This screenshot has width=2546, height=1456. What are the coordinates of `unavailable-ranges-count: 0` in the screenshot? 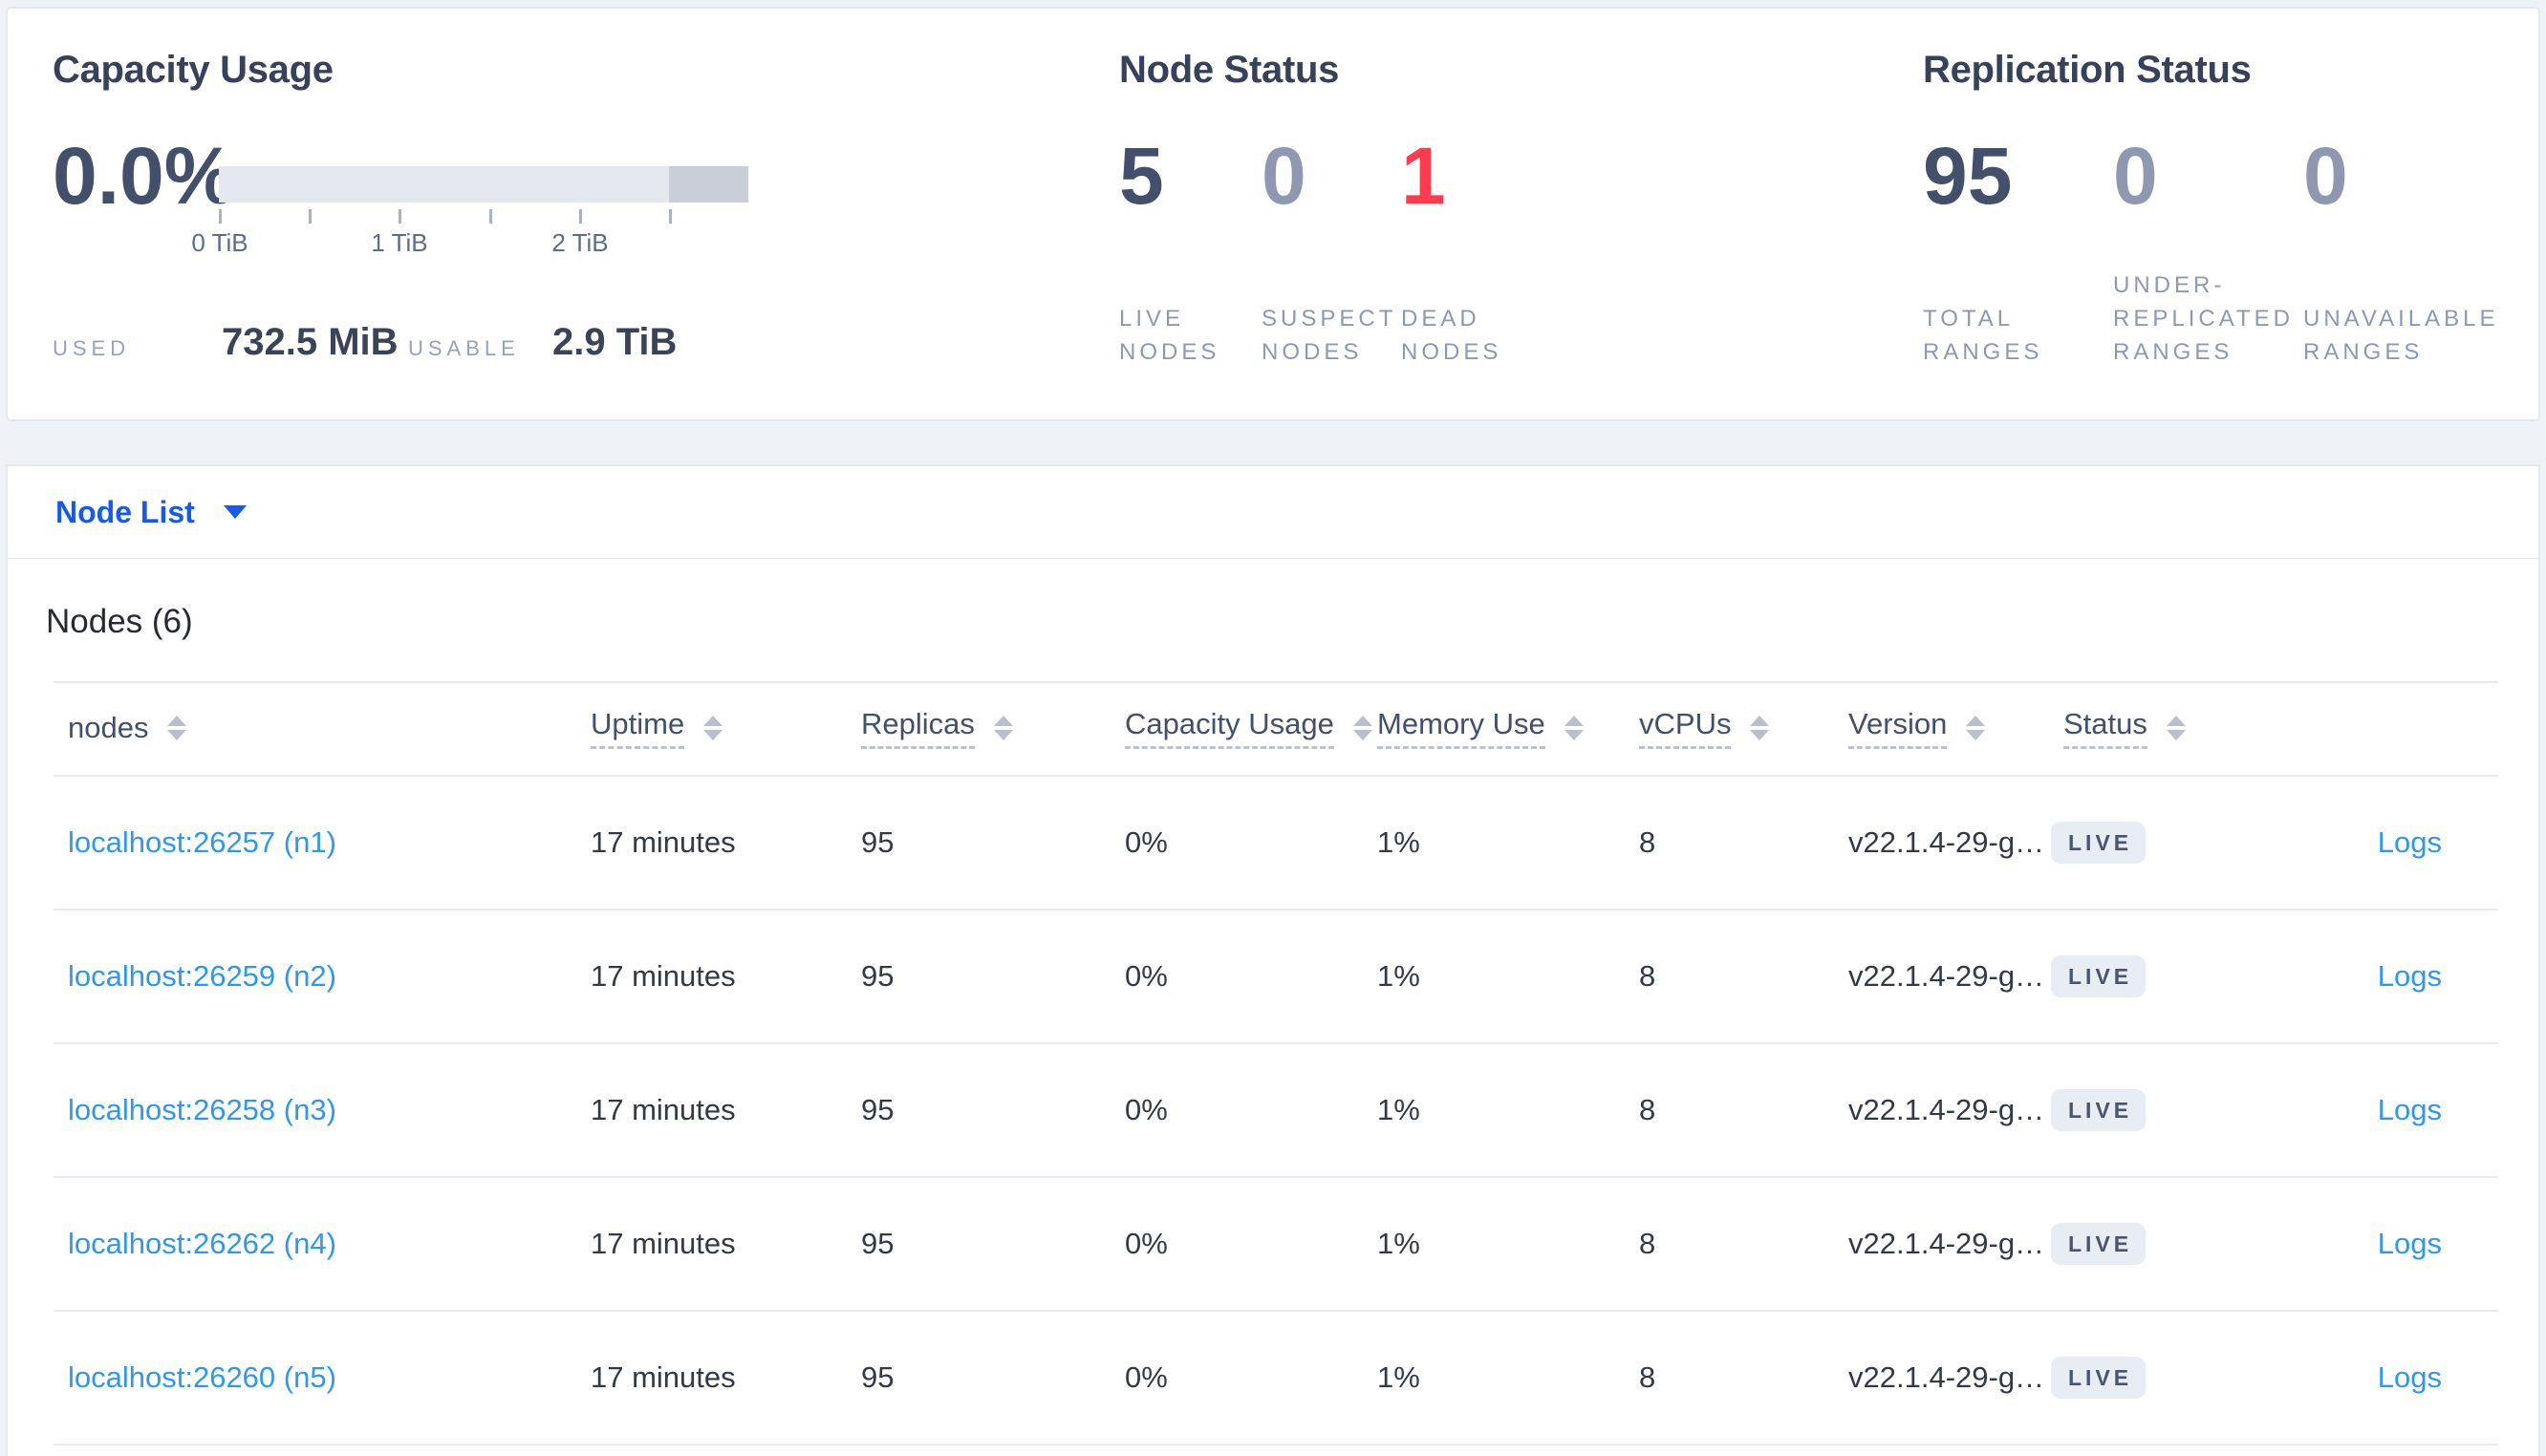 It's located at (2325, 176).